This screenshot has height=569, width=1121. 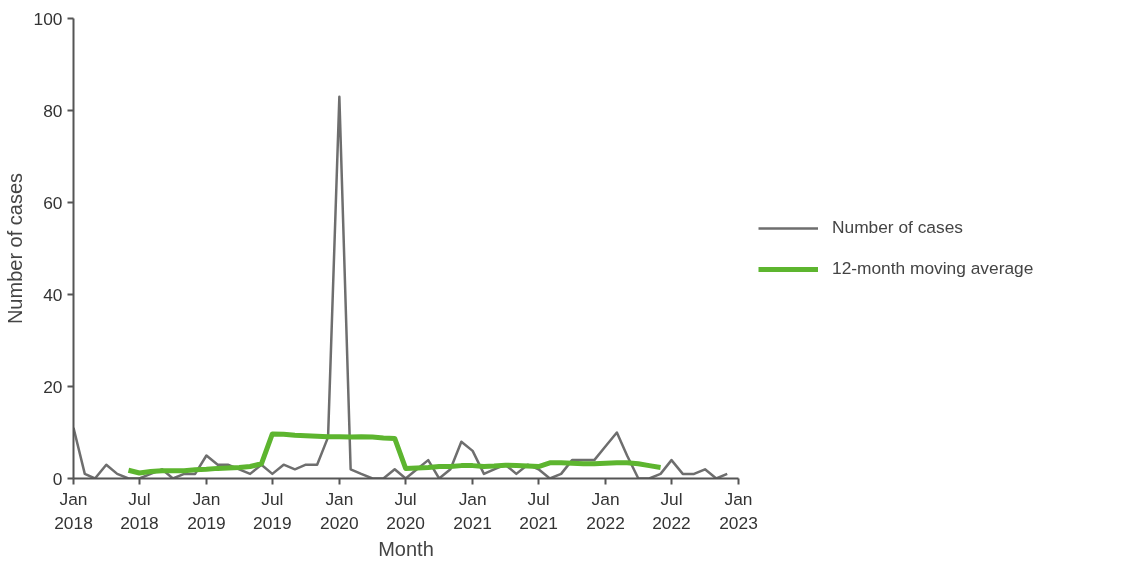 I want to click on x-axis-title: Month, so click(x=406, y=548).